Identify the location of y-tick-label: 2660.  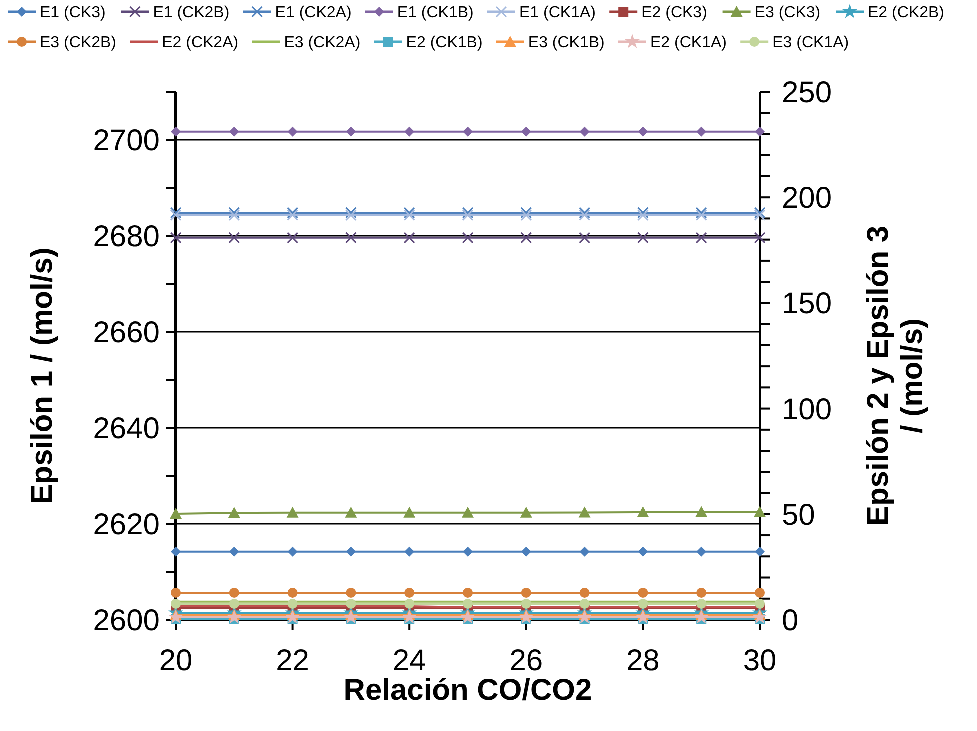
(126, 333).